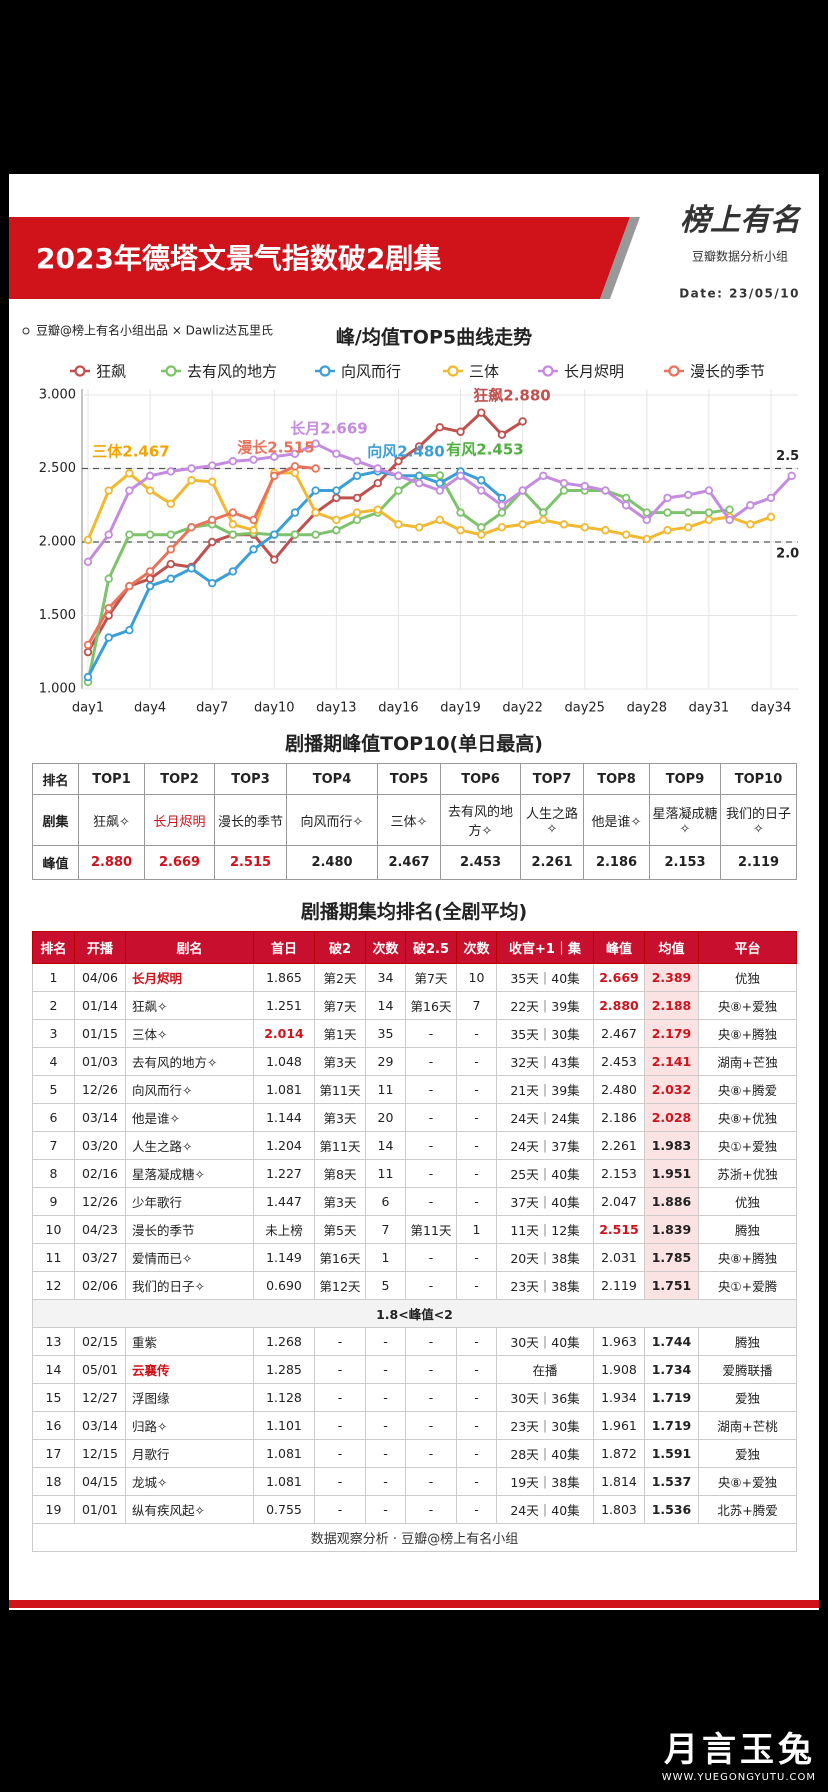 The height and width of the screenshot is (1792, 828). Describe the element at coordinates (284, 947) in the screenshot. I see `header-cell: 首日` at that location.